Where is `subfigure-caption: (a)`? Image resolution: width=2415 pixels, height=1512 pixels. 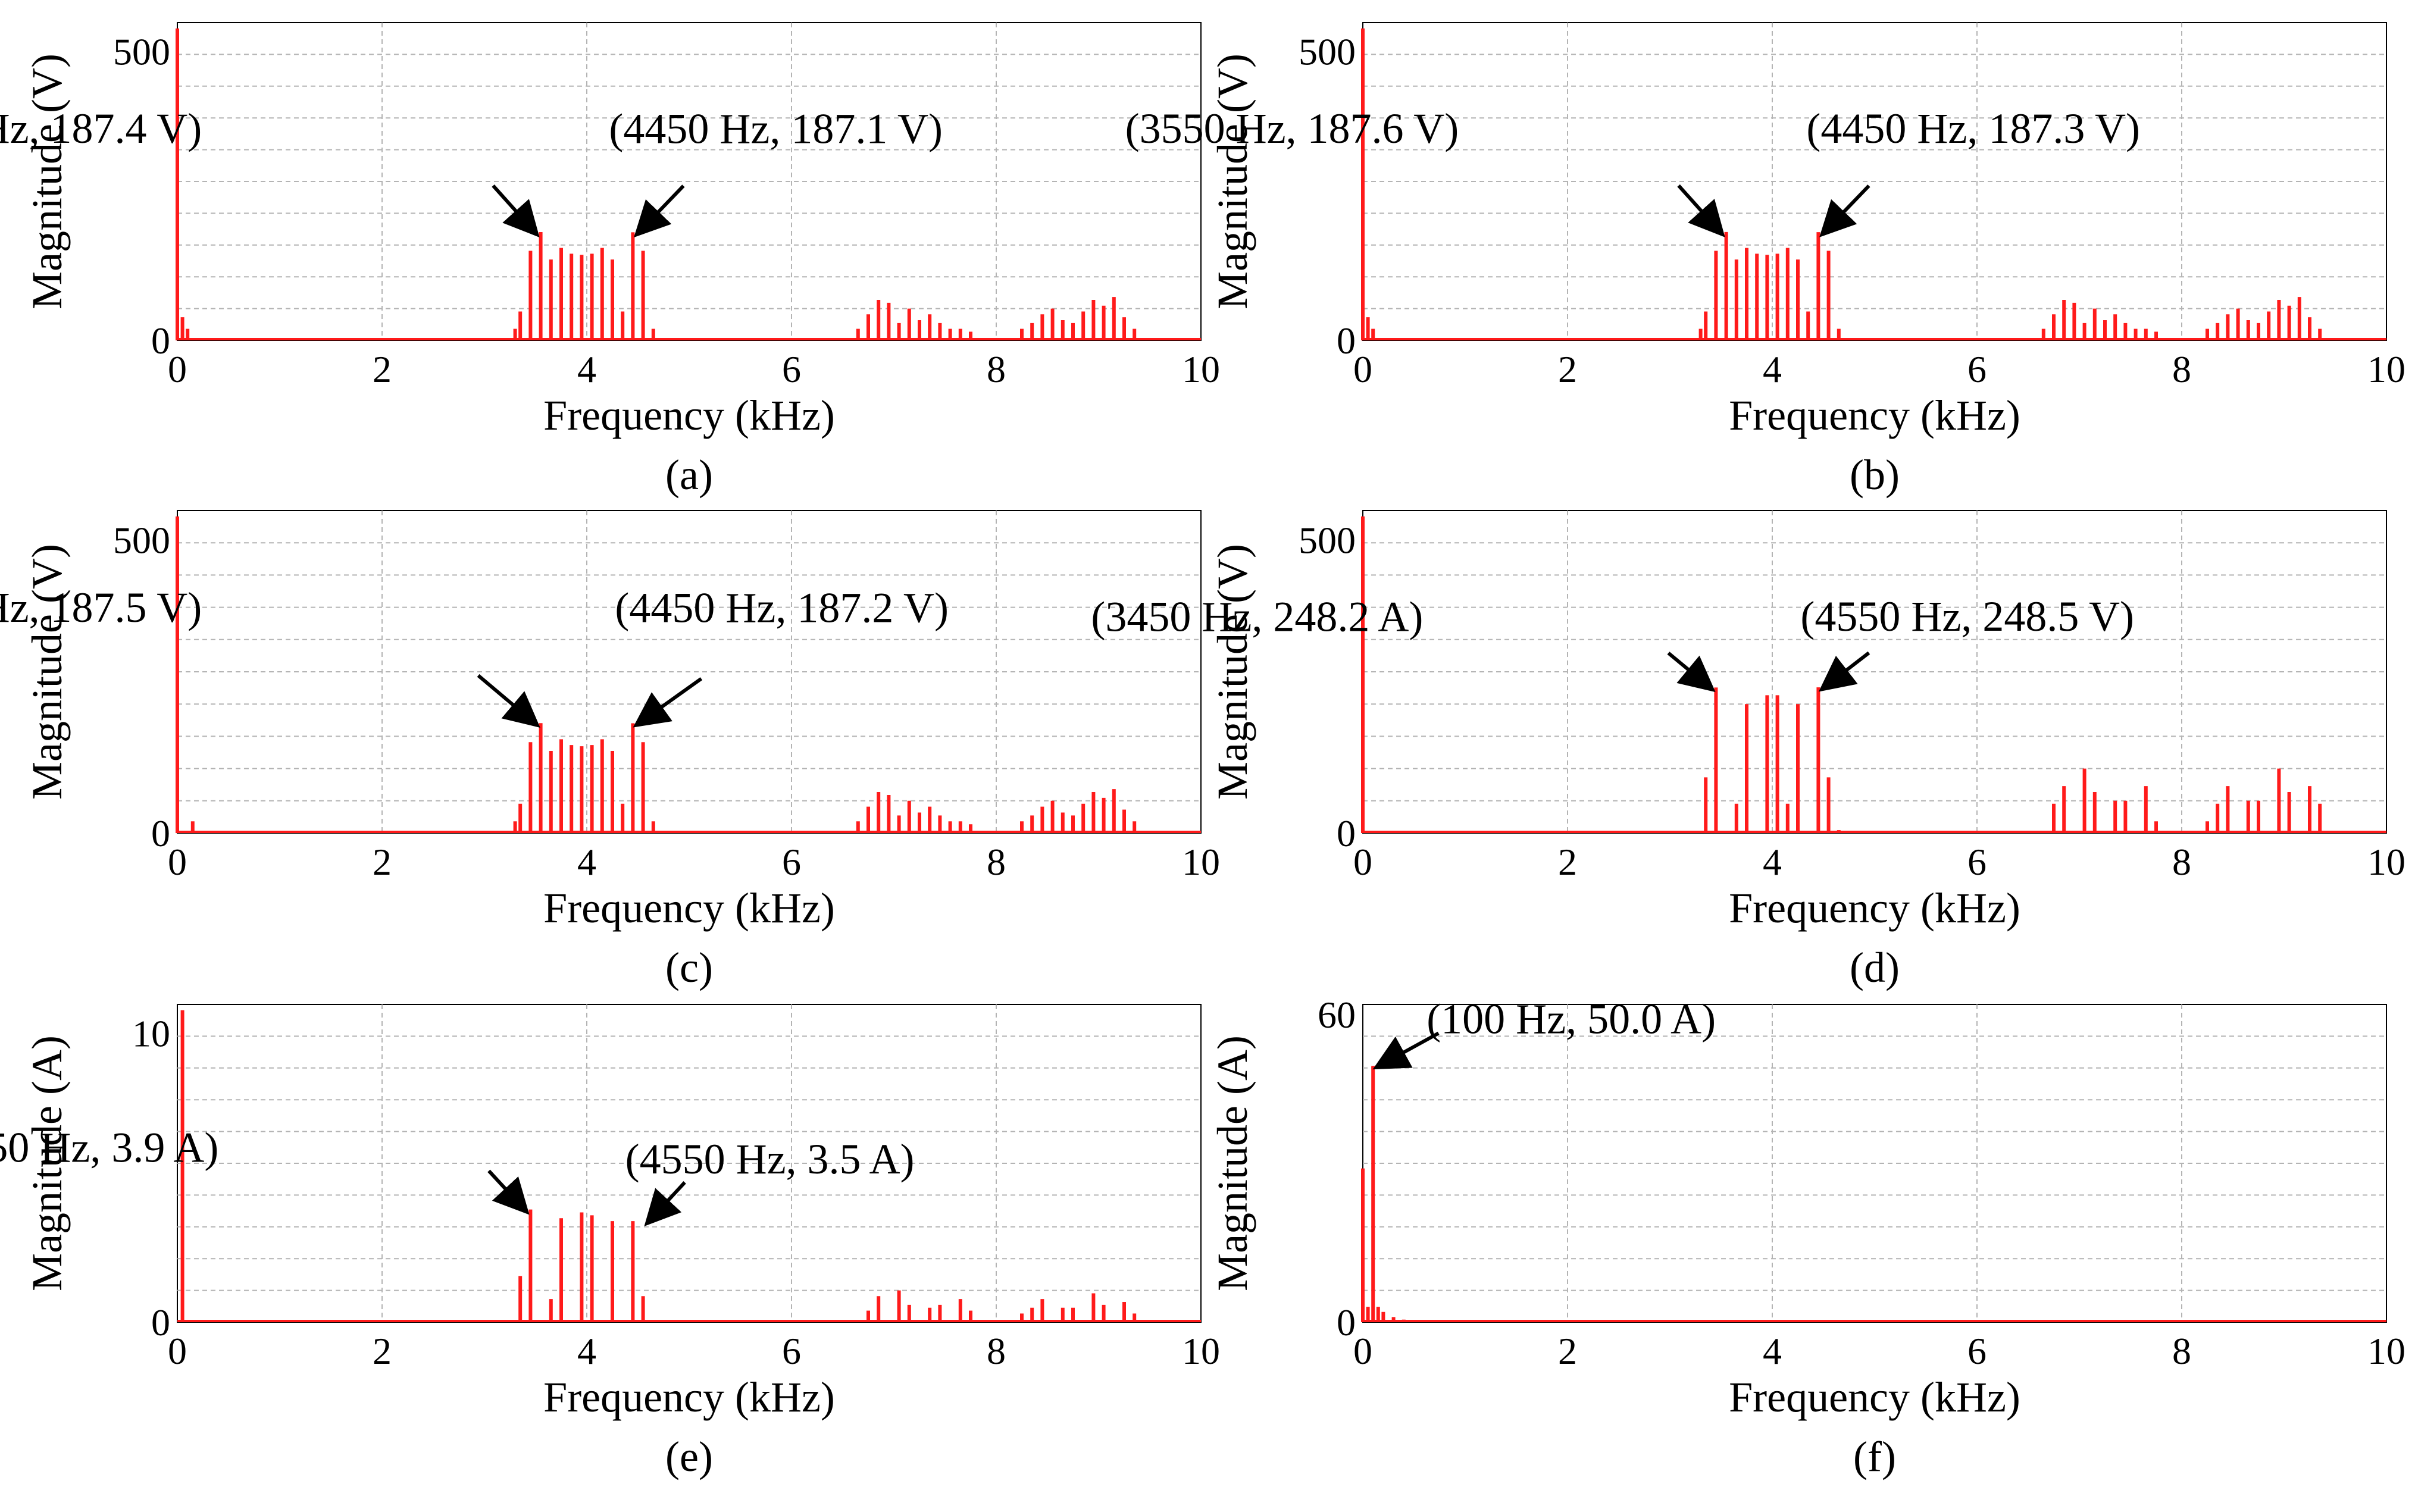 subfigure-caption: (a) is located at coordinates (689, 475).